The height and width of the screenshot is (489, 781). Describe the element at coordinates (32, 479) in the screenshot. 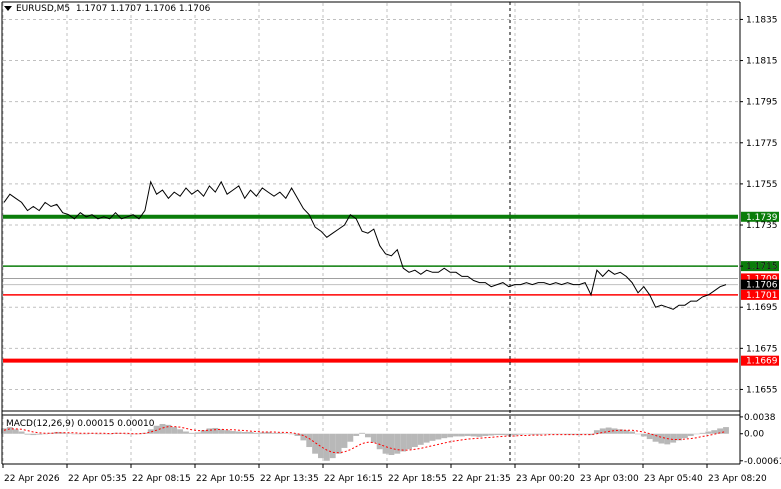

I see `time-tick-label: 22 Apr 2026` at that location.